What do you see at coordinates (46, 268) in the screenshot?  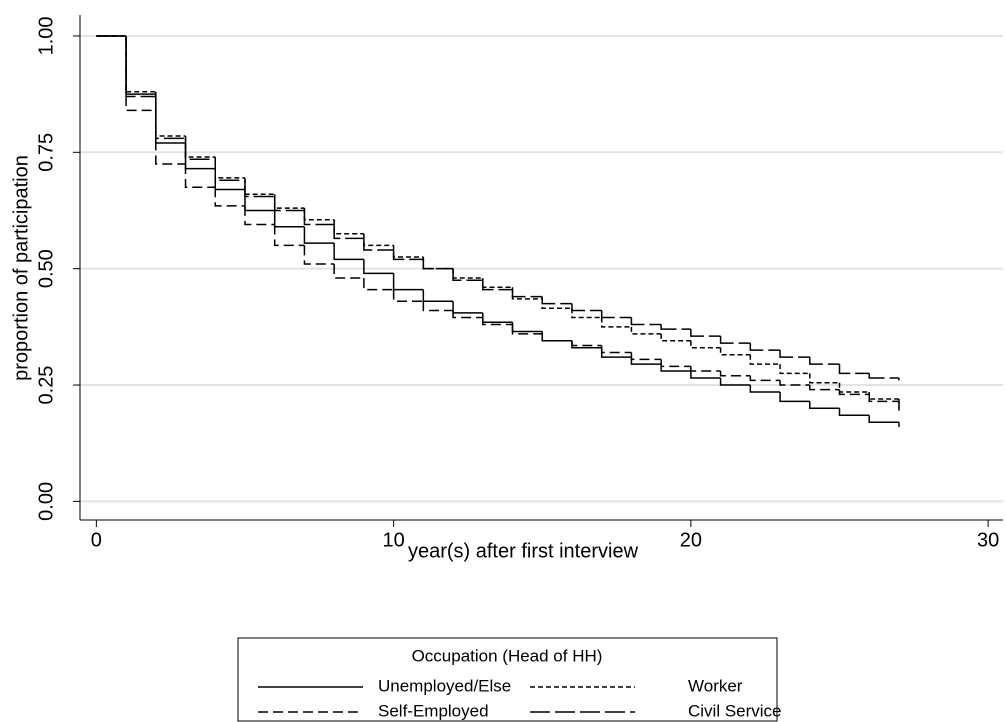 I see `y-tick-label: 0.50` at bounding box center [46, 268].